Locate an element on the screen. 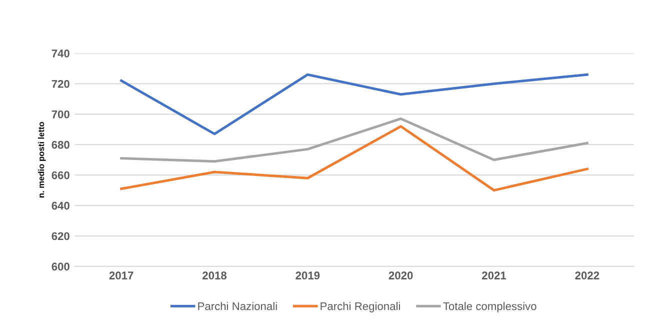  x-tick-label: 2022 is located at coordinates (587, 276).